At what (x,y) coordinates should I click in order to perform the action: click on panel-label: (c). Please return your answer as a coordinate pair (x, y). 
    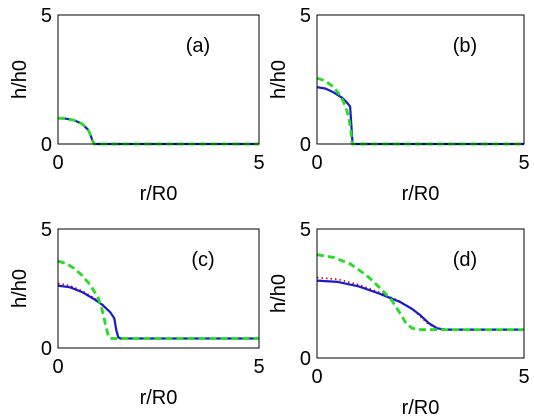
    Looking at the image, I should click on (202, 260).